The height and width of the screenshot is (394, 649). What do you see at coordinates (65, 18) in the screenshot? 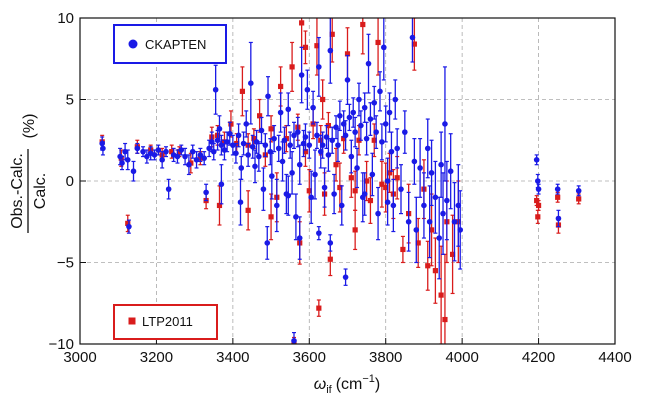
I see `y-tick-label: 10` at bounding box center [65, 18].